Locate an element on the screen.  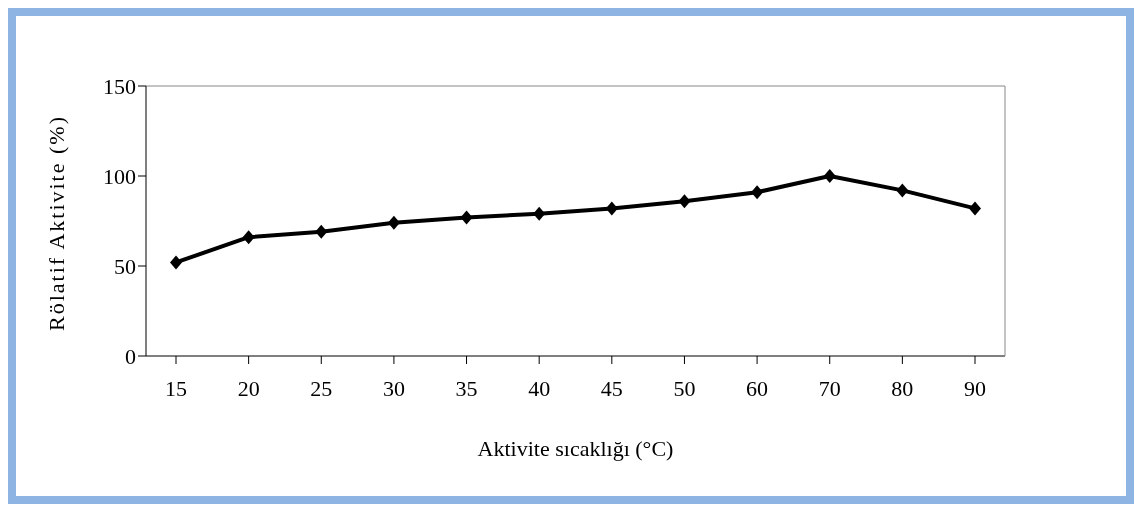
x-tick-label: 30 is located at coordinates (393, 388).